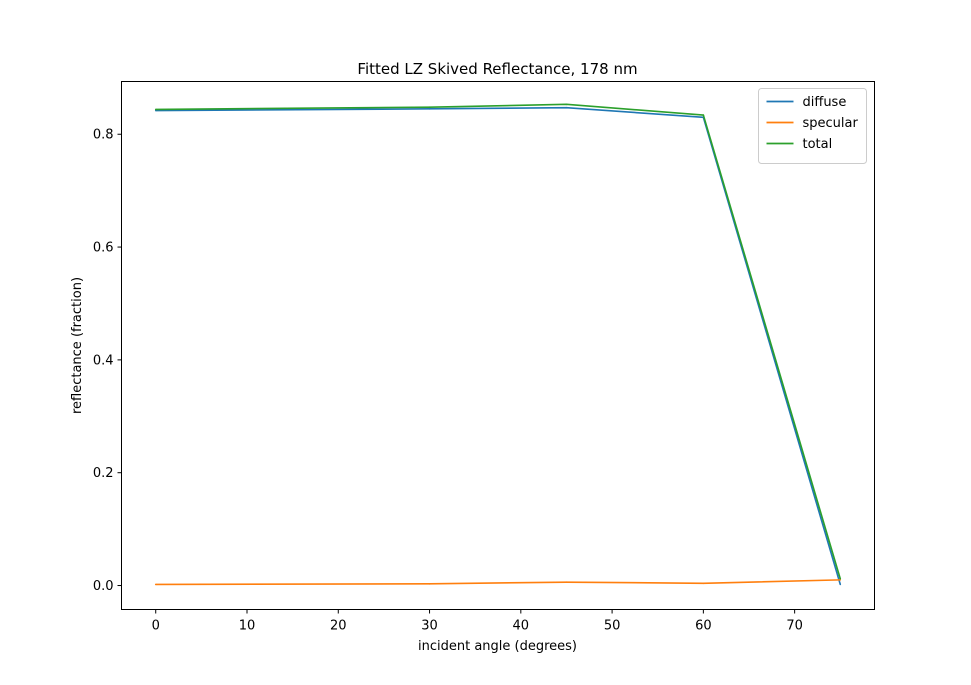 The height and width of the screenshot is (685, 971). I want to click on y-tick-label: 0.2, so click(103, 473).